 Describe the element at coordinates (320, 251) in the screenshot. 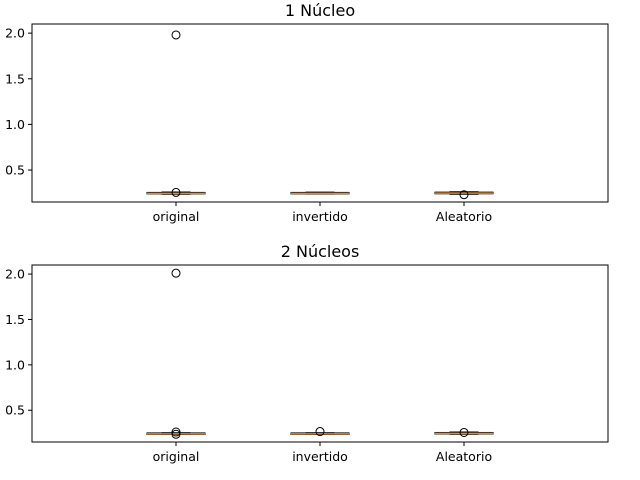

I see `chart-title: 2 Núcleos` at that location.